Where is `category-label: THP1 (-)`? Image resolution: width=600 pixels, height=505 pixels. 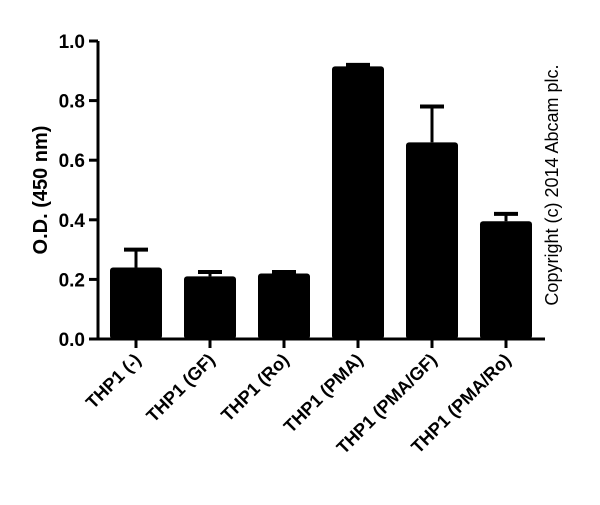
category-label: THP1 (-) is located at coordinates (113, 381).